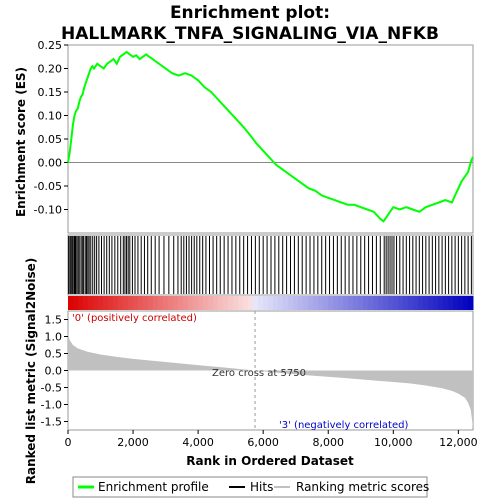 The height and width of the screenshot is (500, 500). Describe the element at coordinates (261, 487) in the screenshot. I see `legend-hits-label: Hits` at that location.